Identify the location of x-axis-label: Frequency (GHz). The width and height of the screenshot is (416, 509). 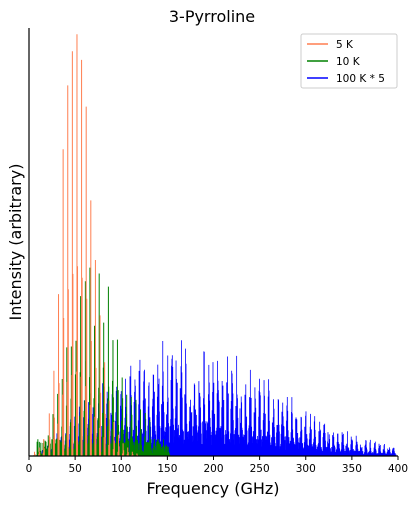
(212, 488).